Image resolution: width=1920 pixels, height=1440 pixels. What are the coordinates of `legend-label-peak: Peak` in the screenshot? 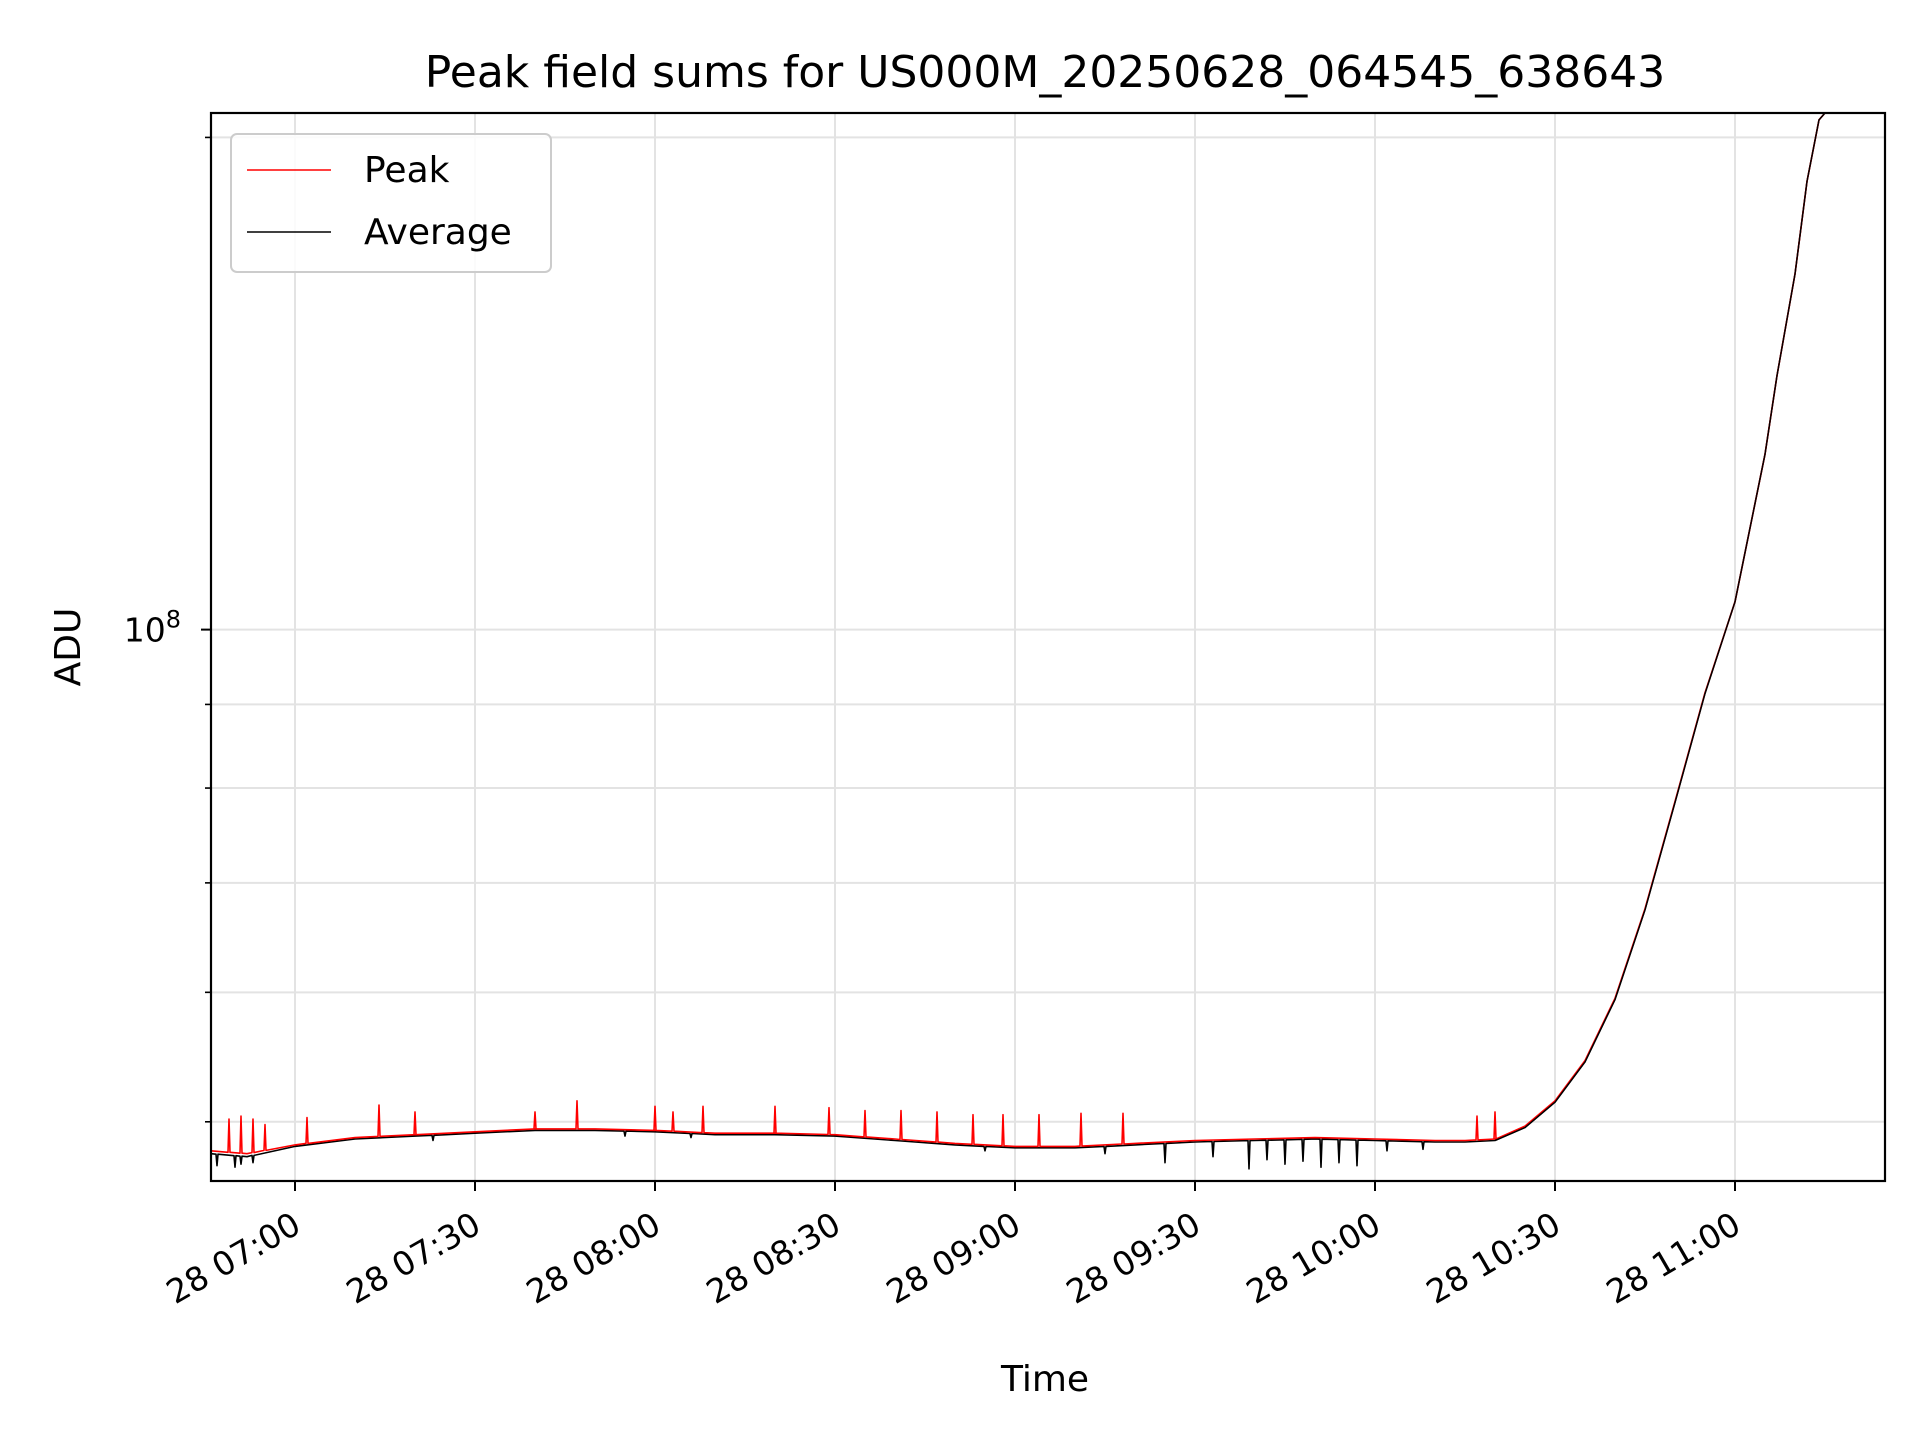 It's located at (407, 170).